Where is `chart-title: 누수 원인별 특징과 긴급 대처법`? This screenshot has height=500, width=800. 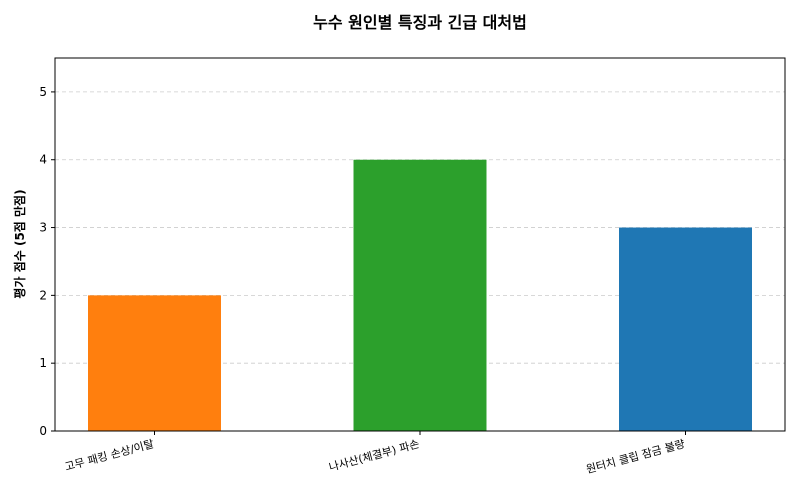 chart-title: 누수 원인별 특징과 긴급 대처법 is located at coordinates (420, 22).